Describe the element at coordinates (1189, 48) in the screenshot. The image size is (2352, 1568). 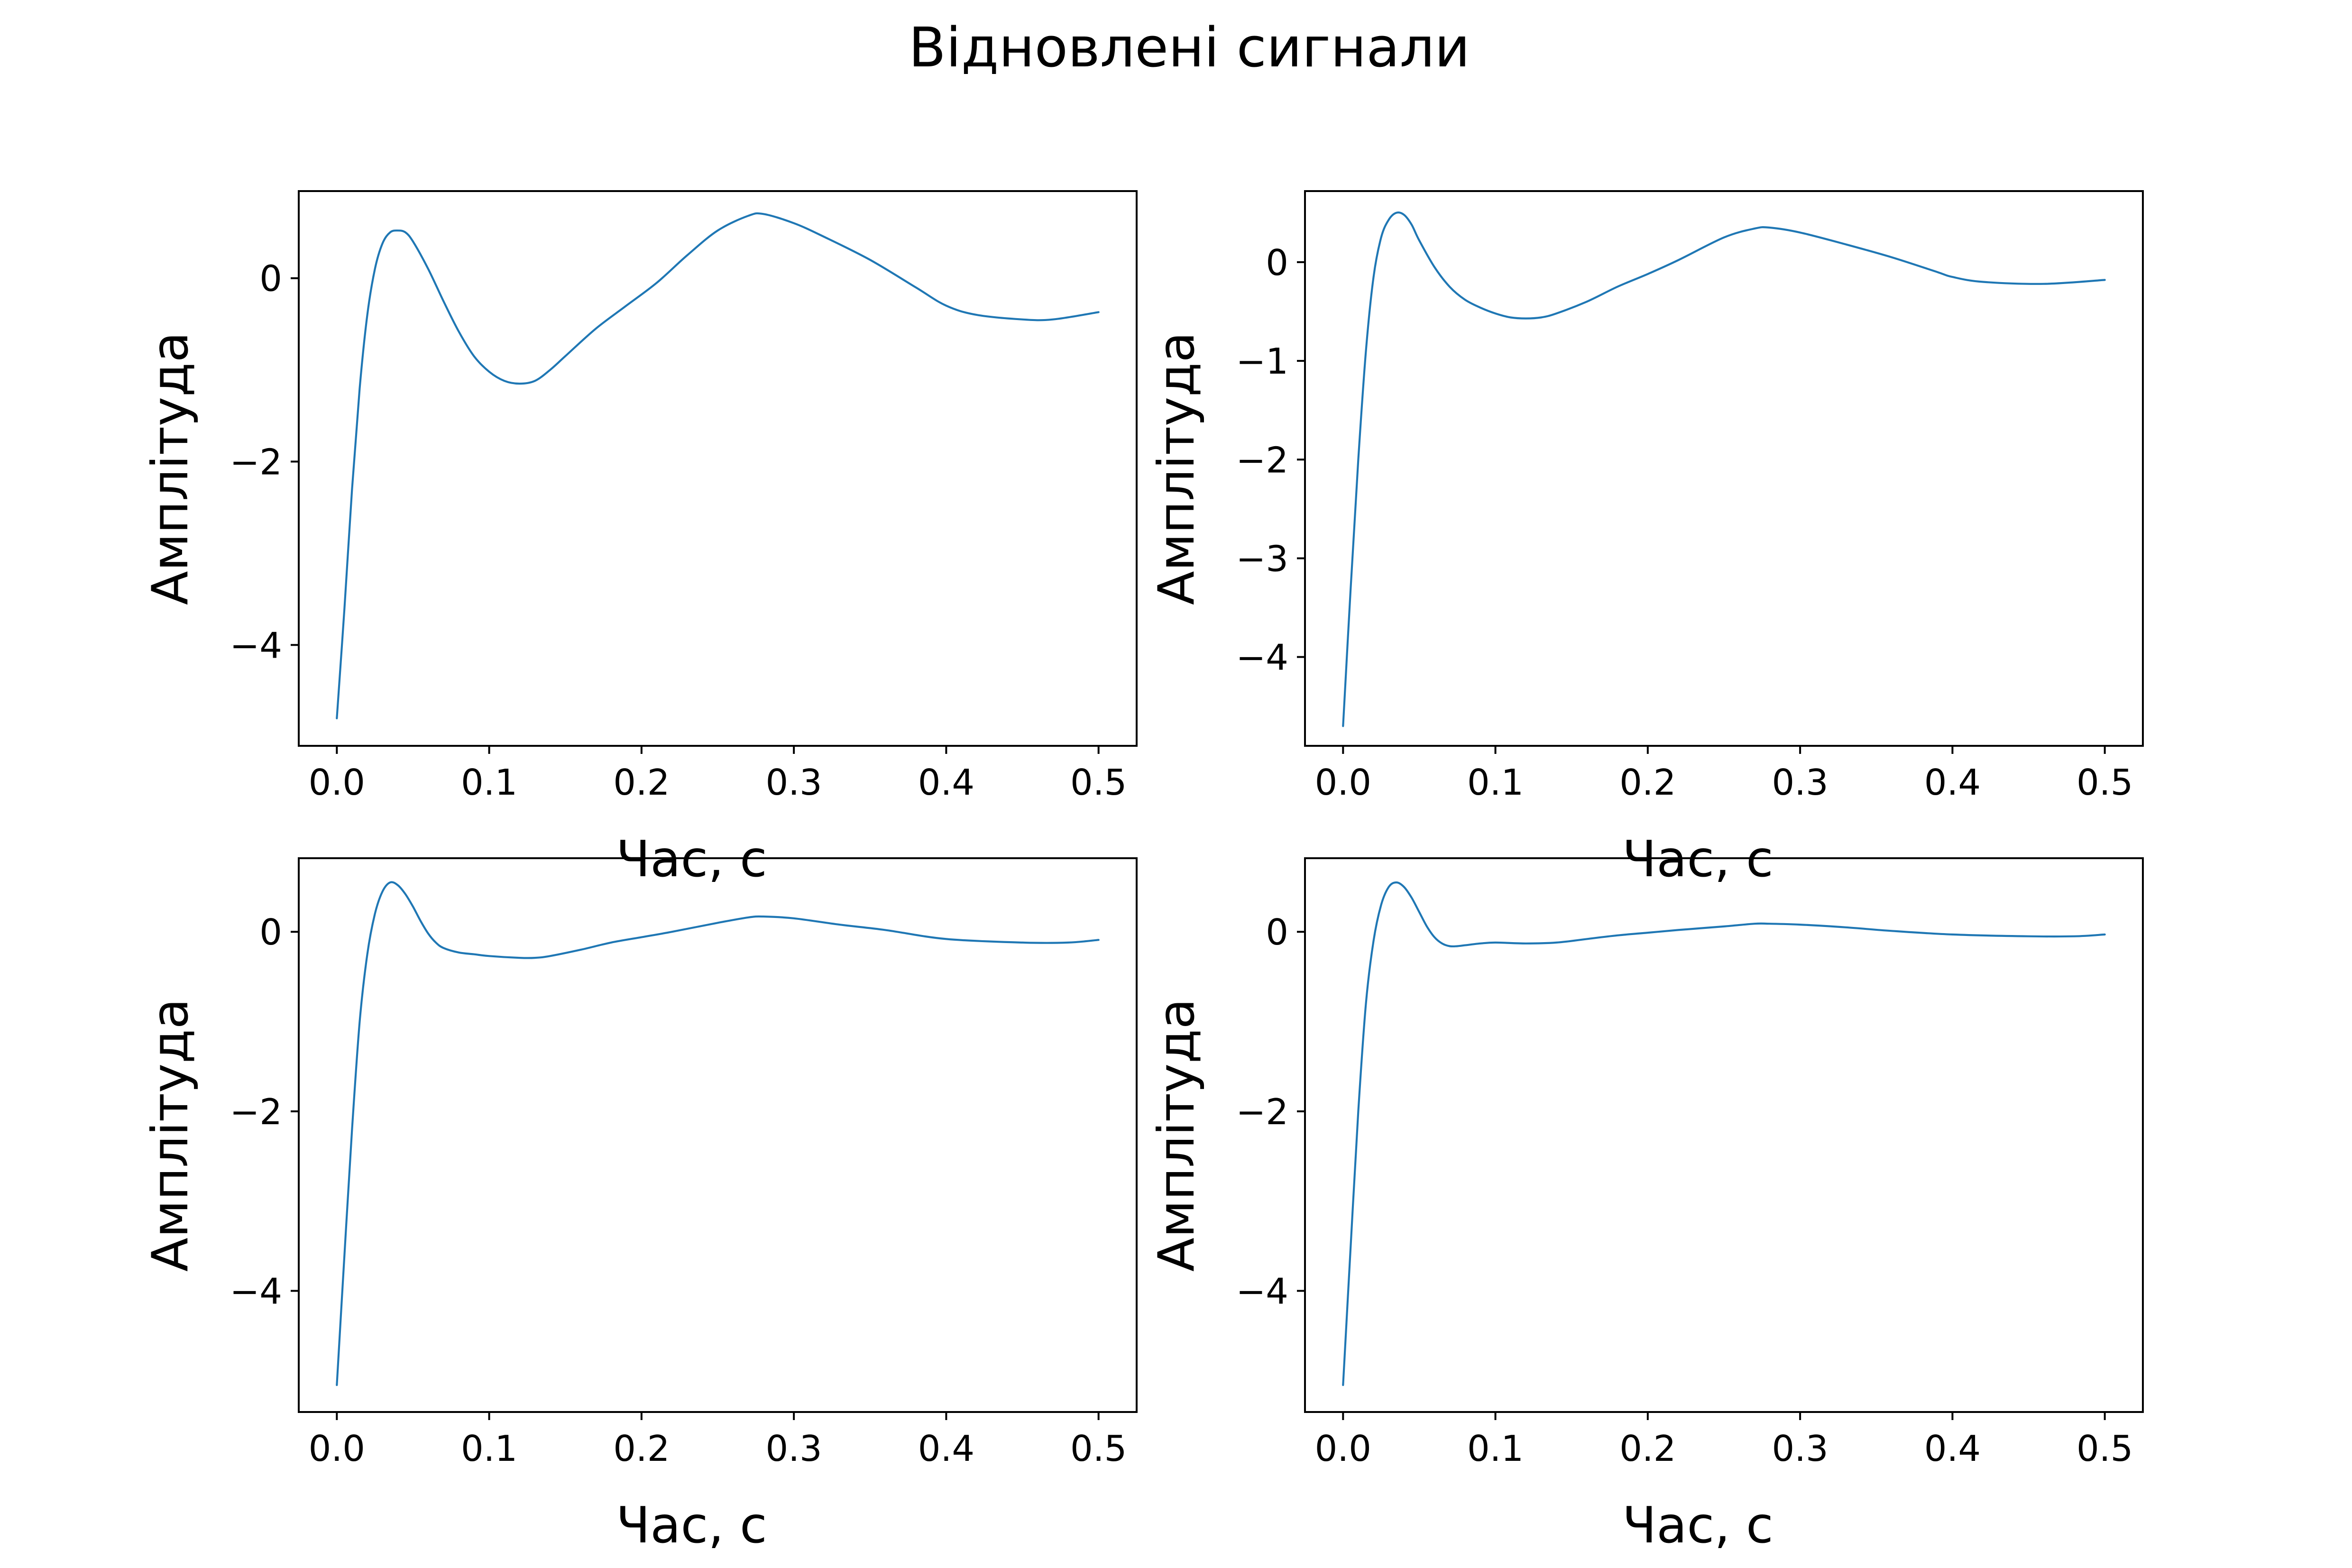
I see `figure-title: Відновлені сигнали` at that location.